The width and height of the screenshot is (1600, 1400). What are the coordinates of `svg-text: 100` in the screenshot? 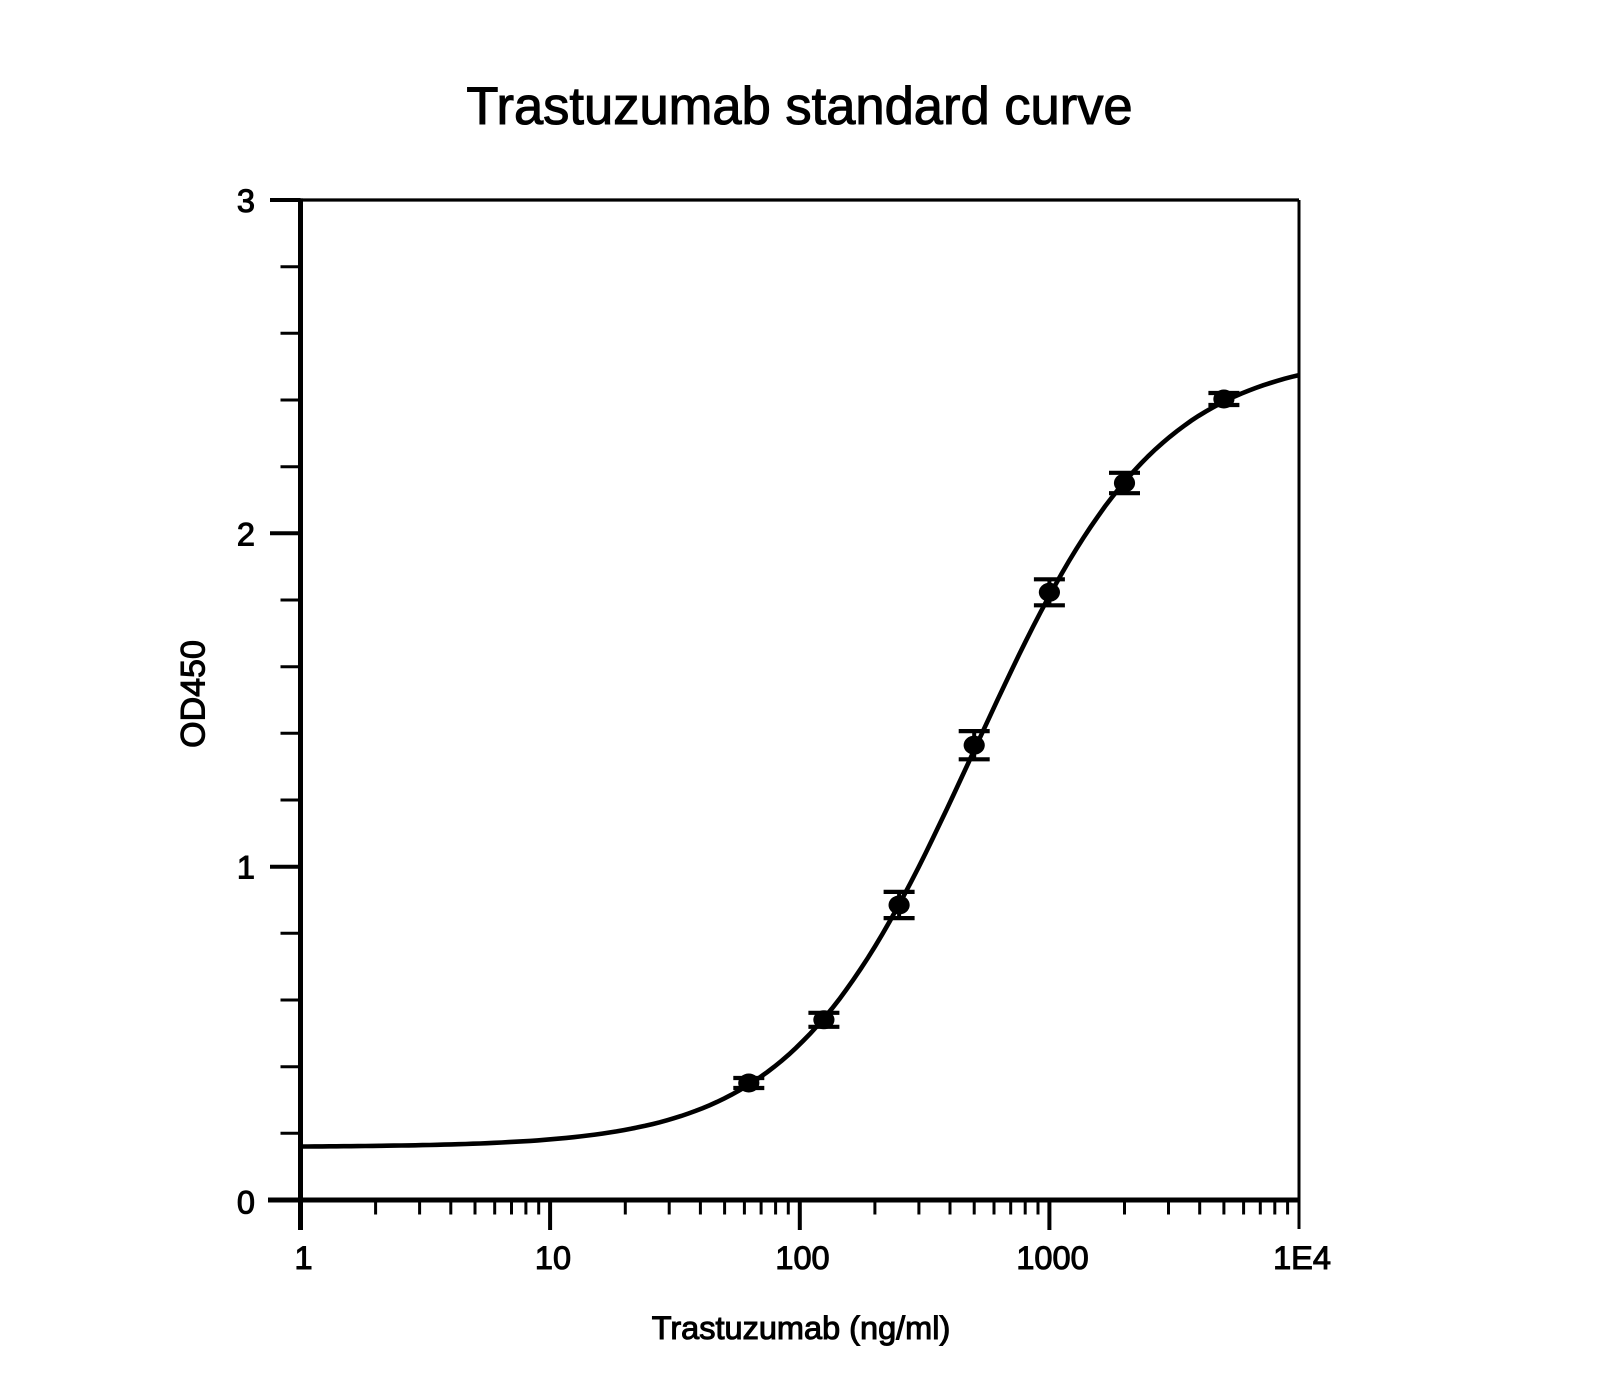 It's located at (802, 1258).